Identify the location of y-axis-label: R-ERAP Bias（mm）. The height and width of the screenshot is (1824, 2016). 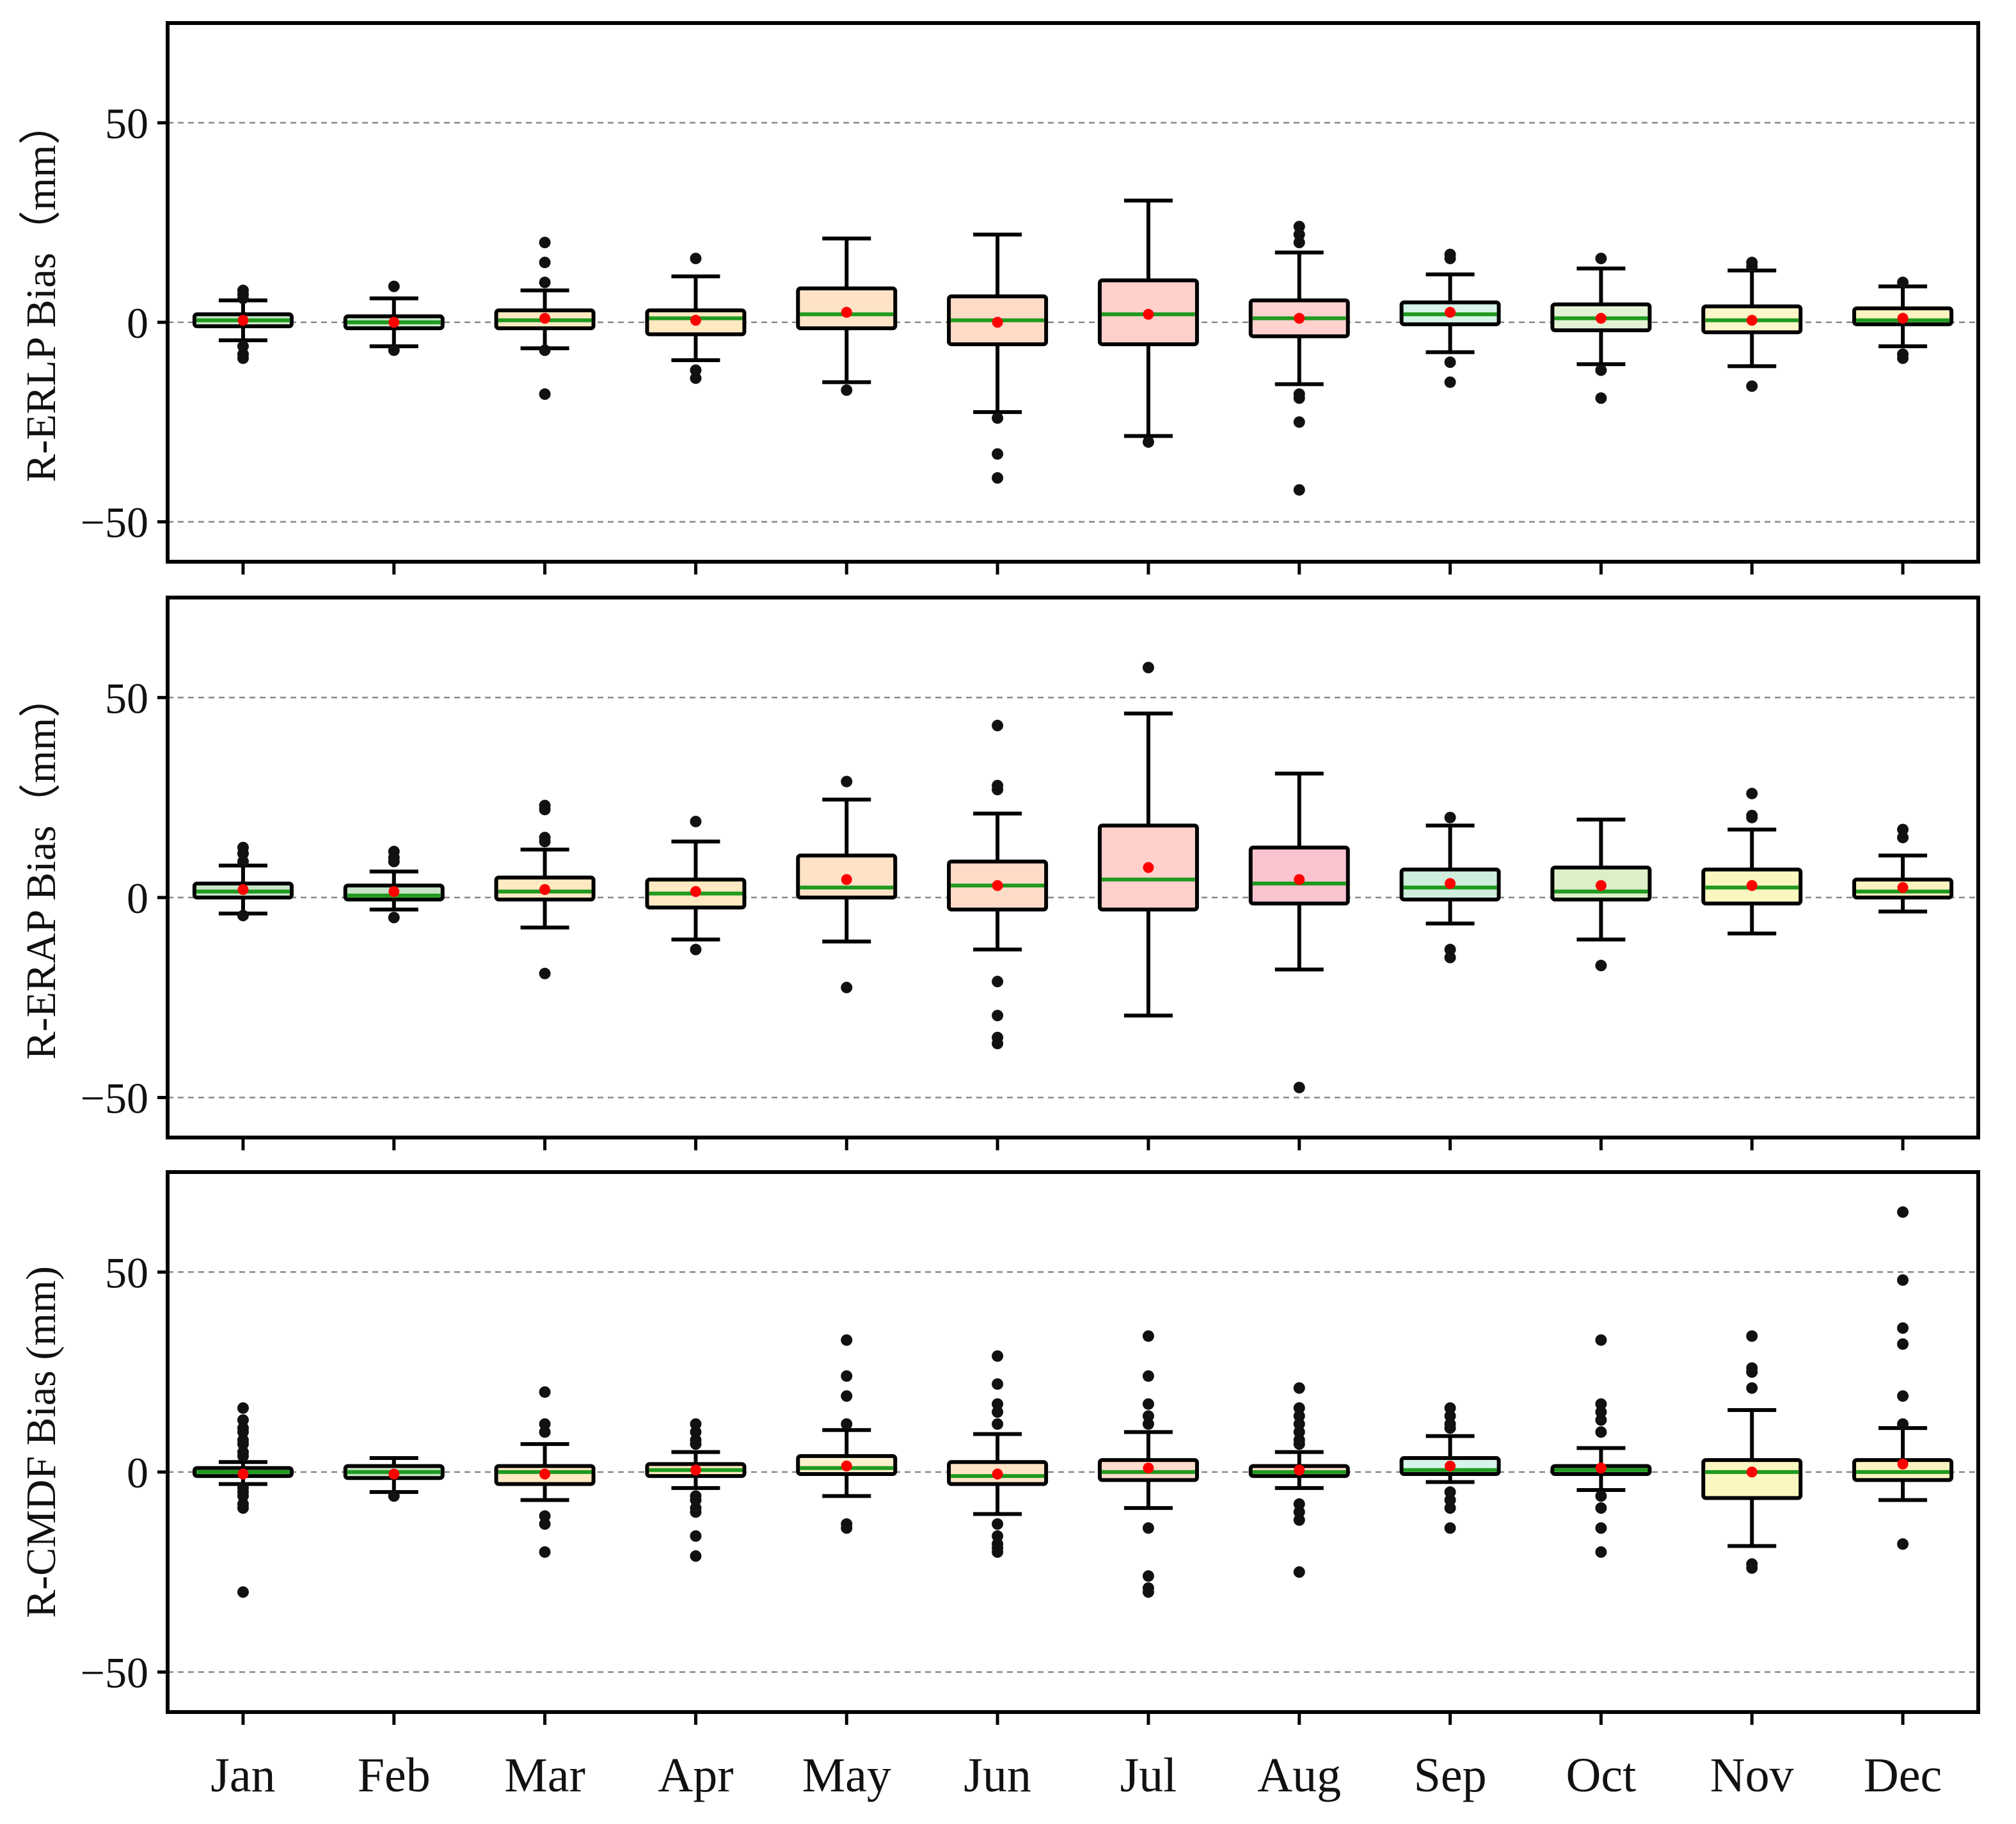
(41, 868).